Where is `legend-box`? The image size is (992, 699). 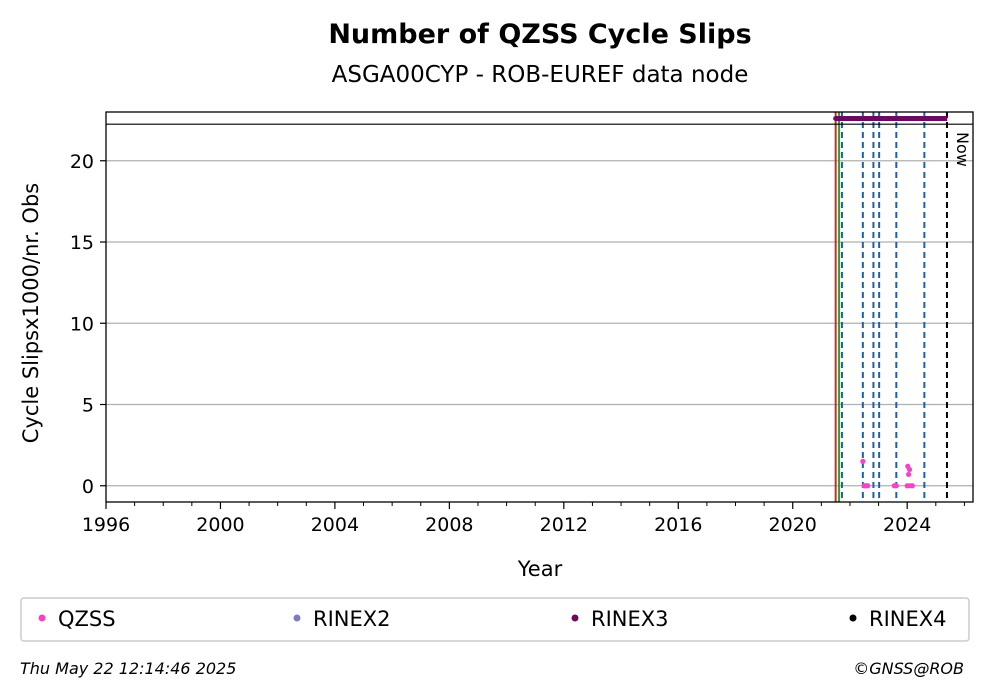
legend-box is located at coordinates (495, 619).